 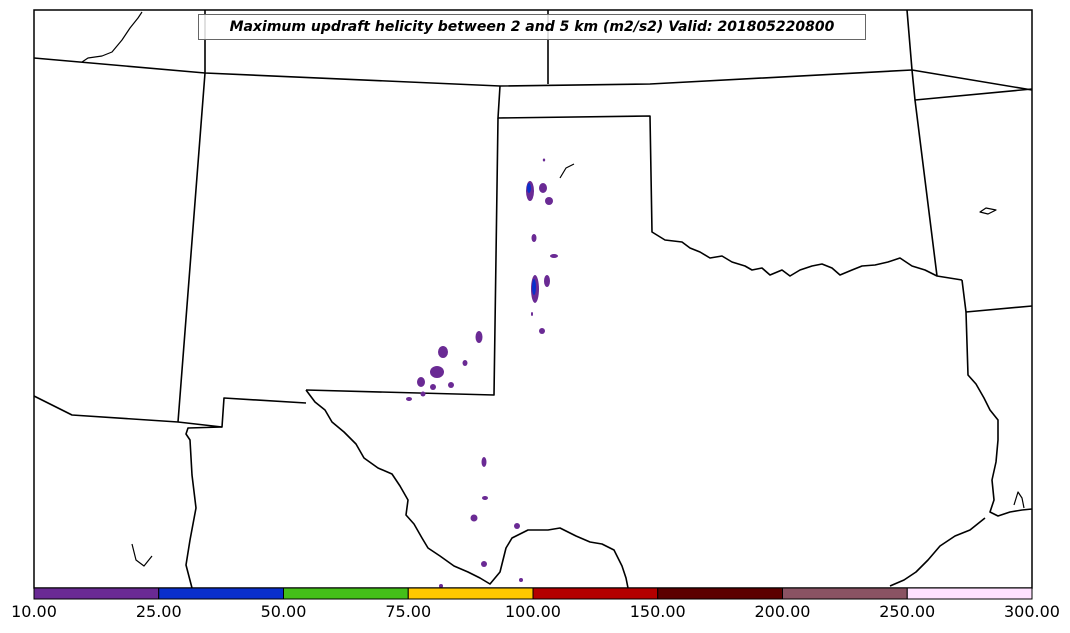 What do you see at coordinates (1019, 500) in the screenshot?
I see `coast-detail` at bounding box center [1019, 500].